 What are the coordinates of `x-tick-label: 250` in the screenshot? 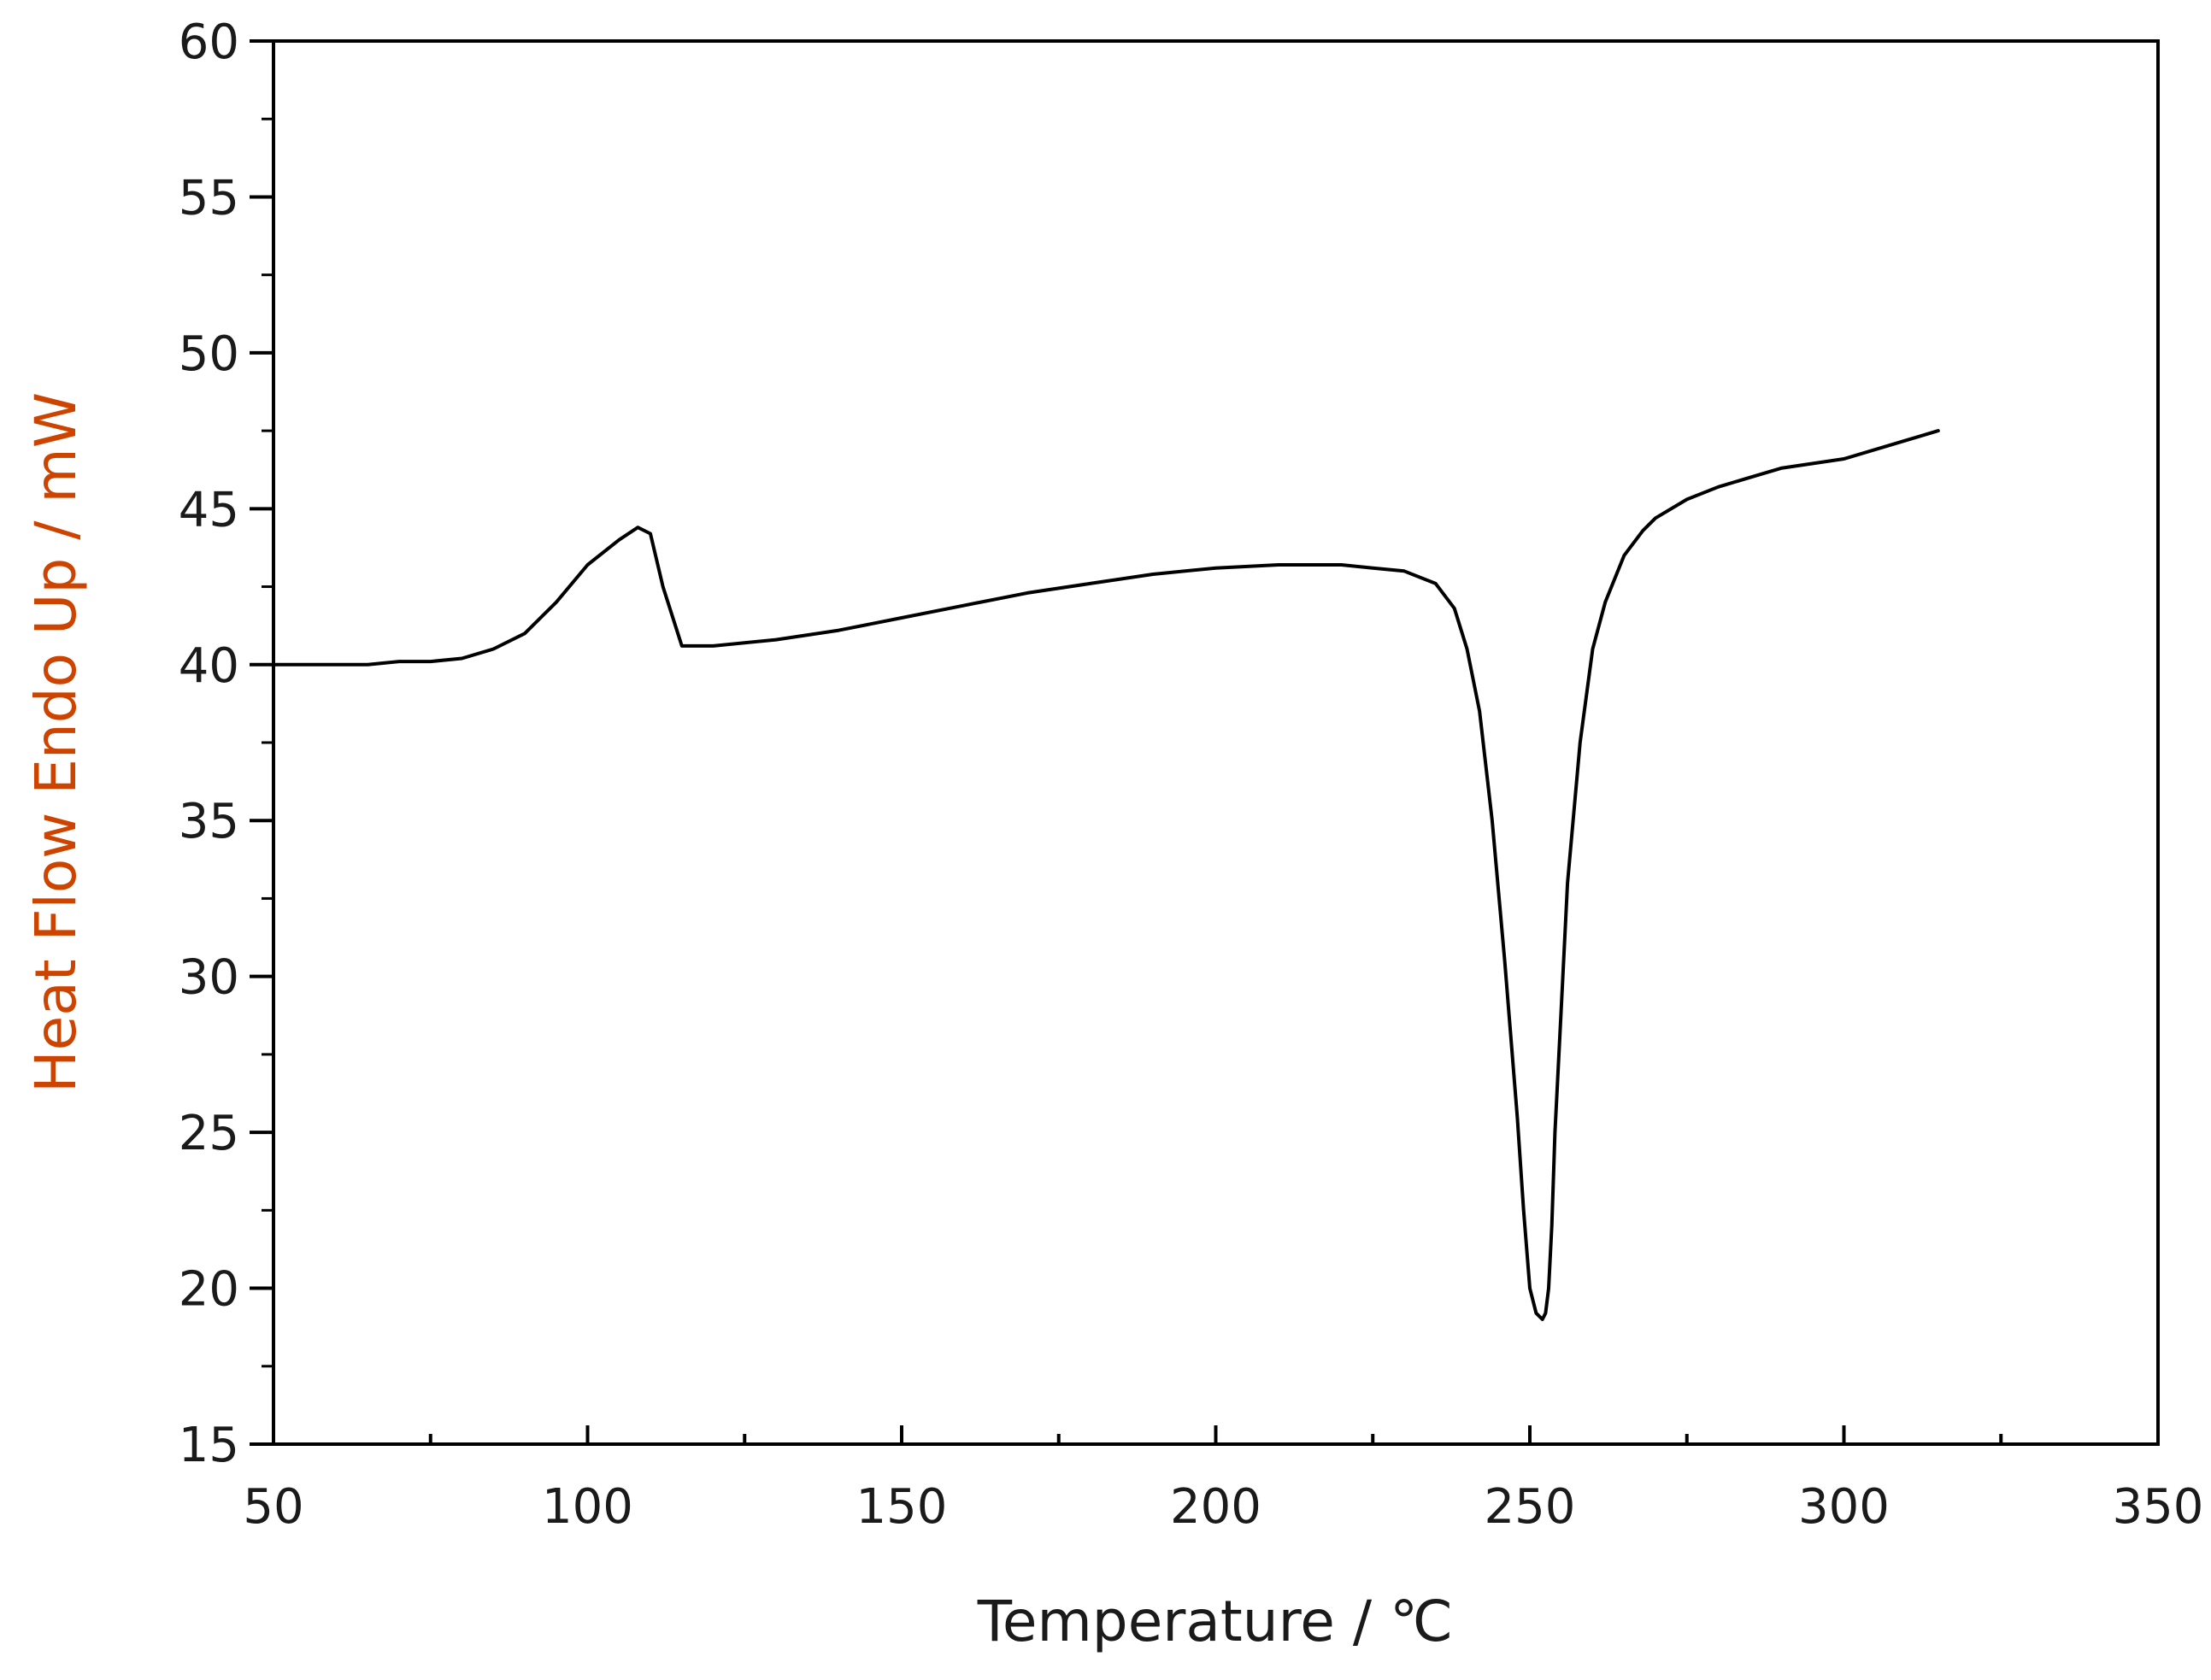 It's located at (1530, 1507).